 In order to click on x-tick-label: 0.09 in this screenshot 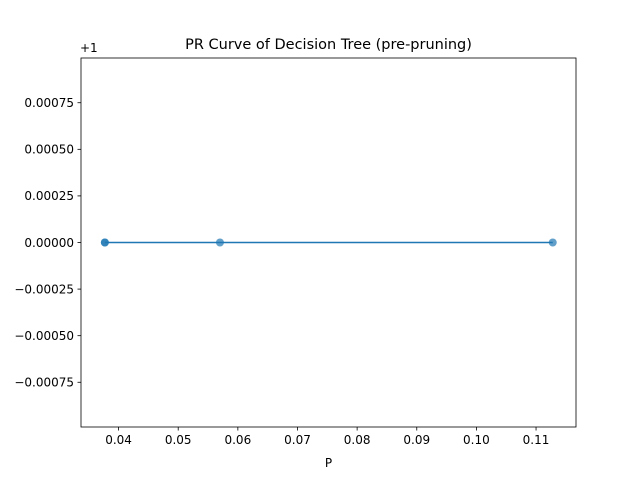, I will do `click(416, 440)`.